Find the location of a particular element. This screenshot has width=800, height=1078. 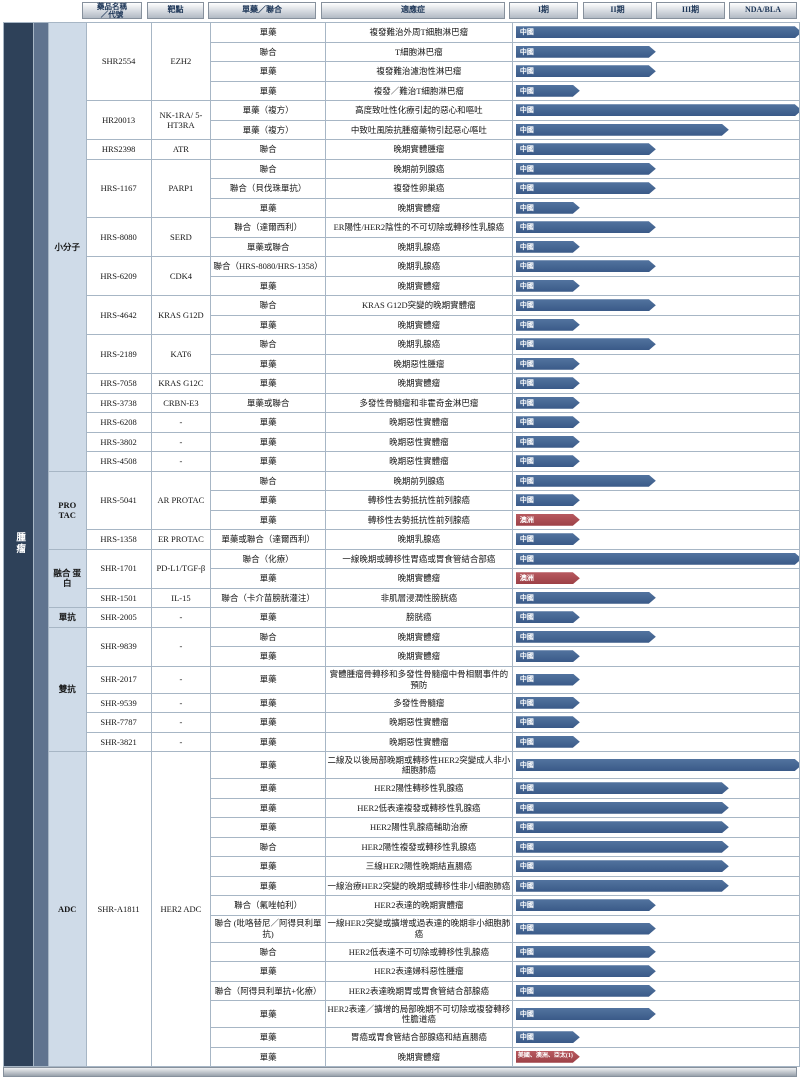

phase-progress-bar: 澳洲 is located at coordinates (548, 578).